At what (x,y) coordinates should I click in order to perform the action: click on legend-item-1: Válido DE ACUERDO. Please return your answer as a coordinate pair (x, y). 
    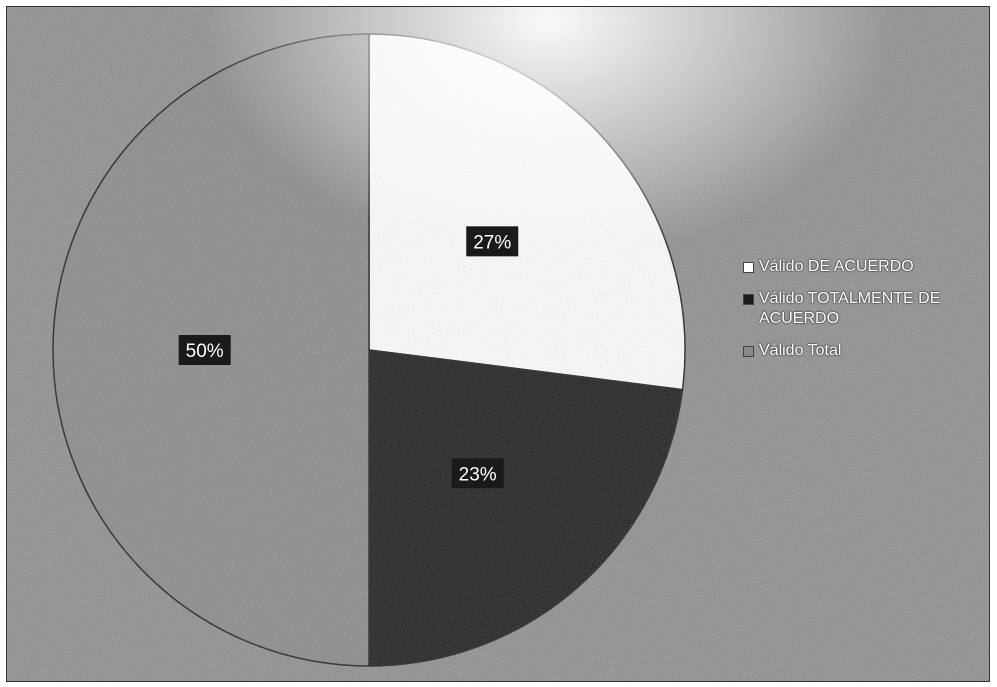
    Looking at the image, I should click on (863, 267).